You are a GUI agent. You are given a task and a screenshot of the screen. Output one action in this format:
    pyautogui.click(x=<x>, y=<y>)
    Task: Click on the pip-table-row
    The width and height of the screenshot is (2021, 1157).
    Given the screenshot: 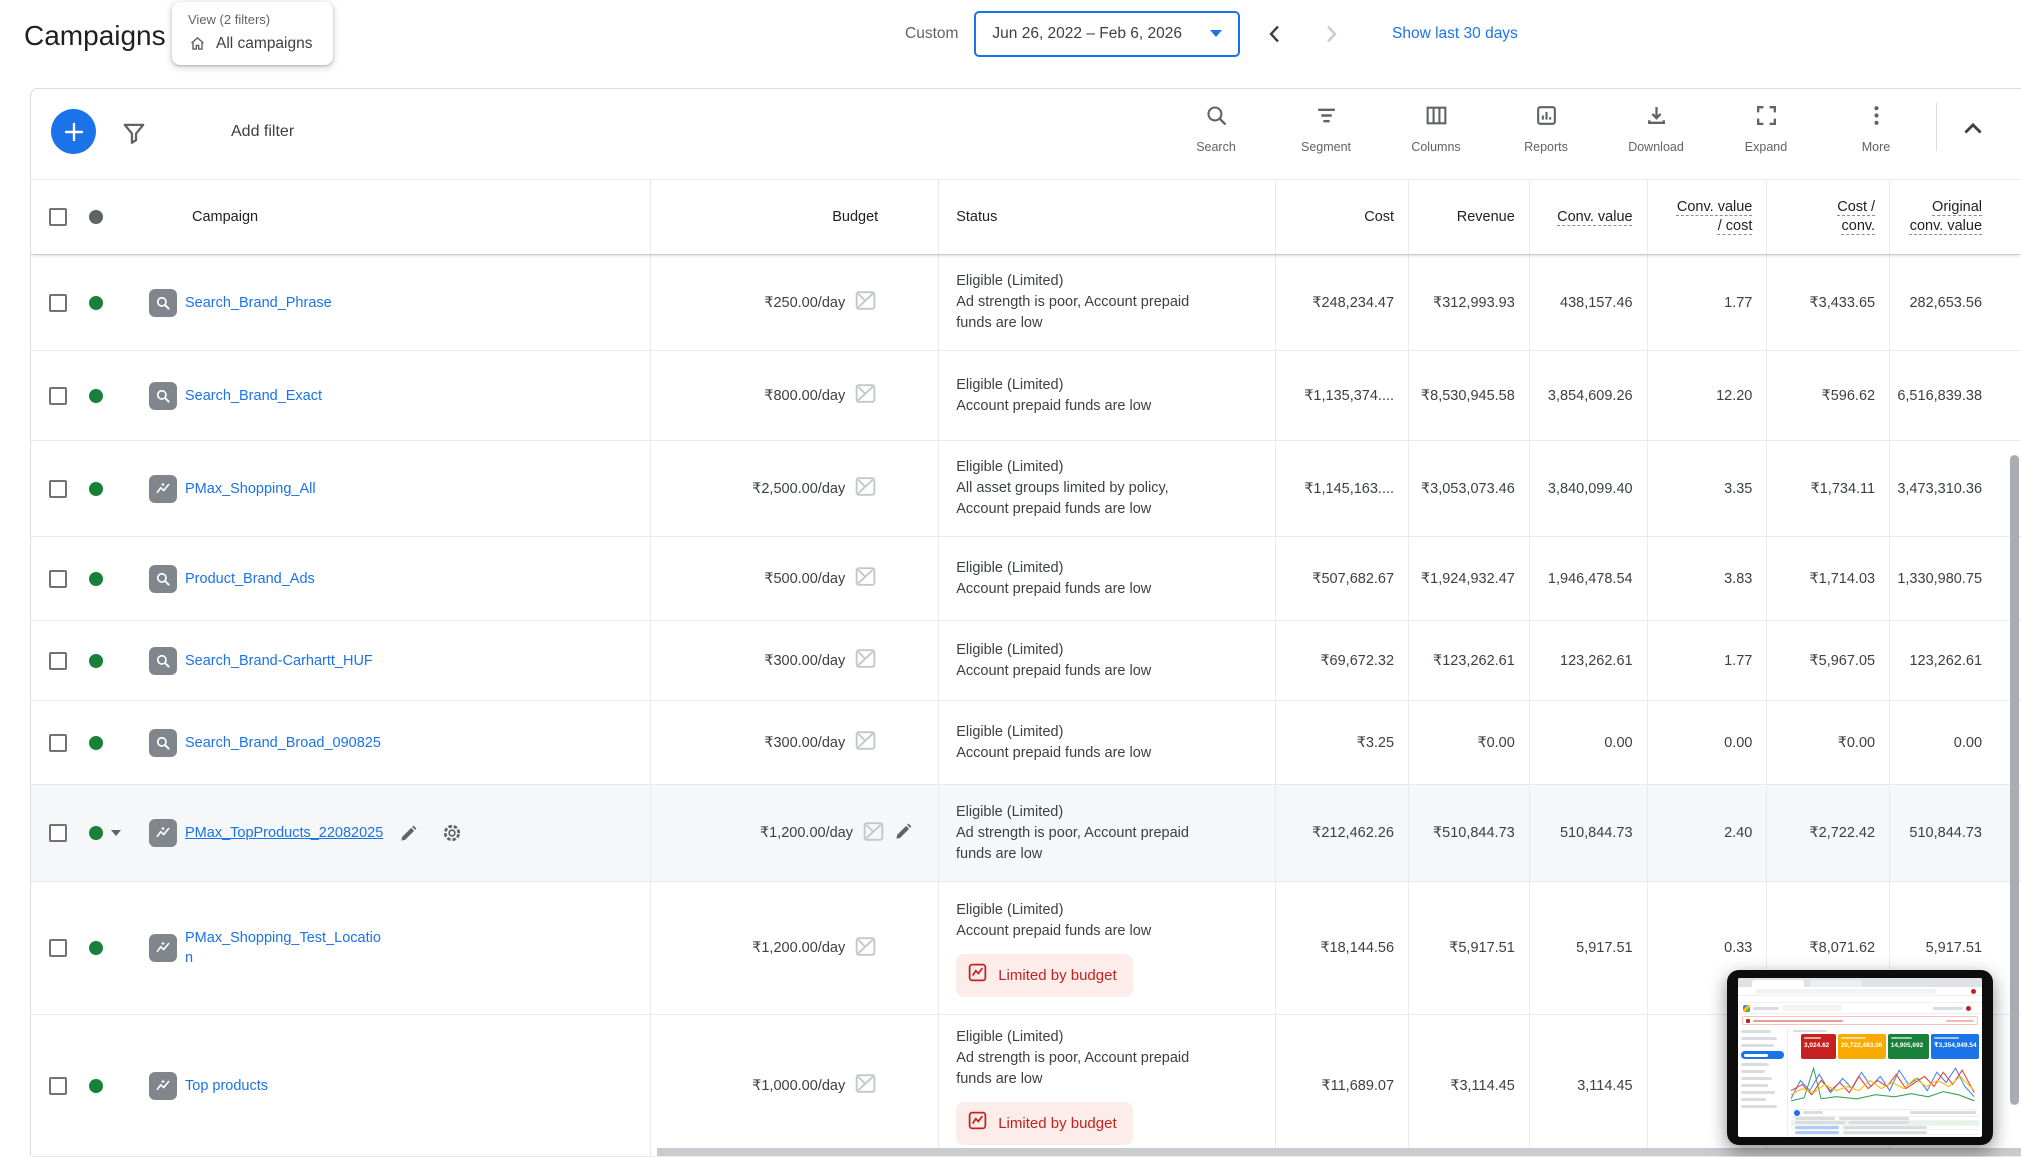 What is the action you would take?
    pyautogui.click(x=1885, y=1132)
    